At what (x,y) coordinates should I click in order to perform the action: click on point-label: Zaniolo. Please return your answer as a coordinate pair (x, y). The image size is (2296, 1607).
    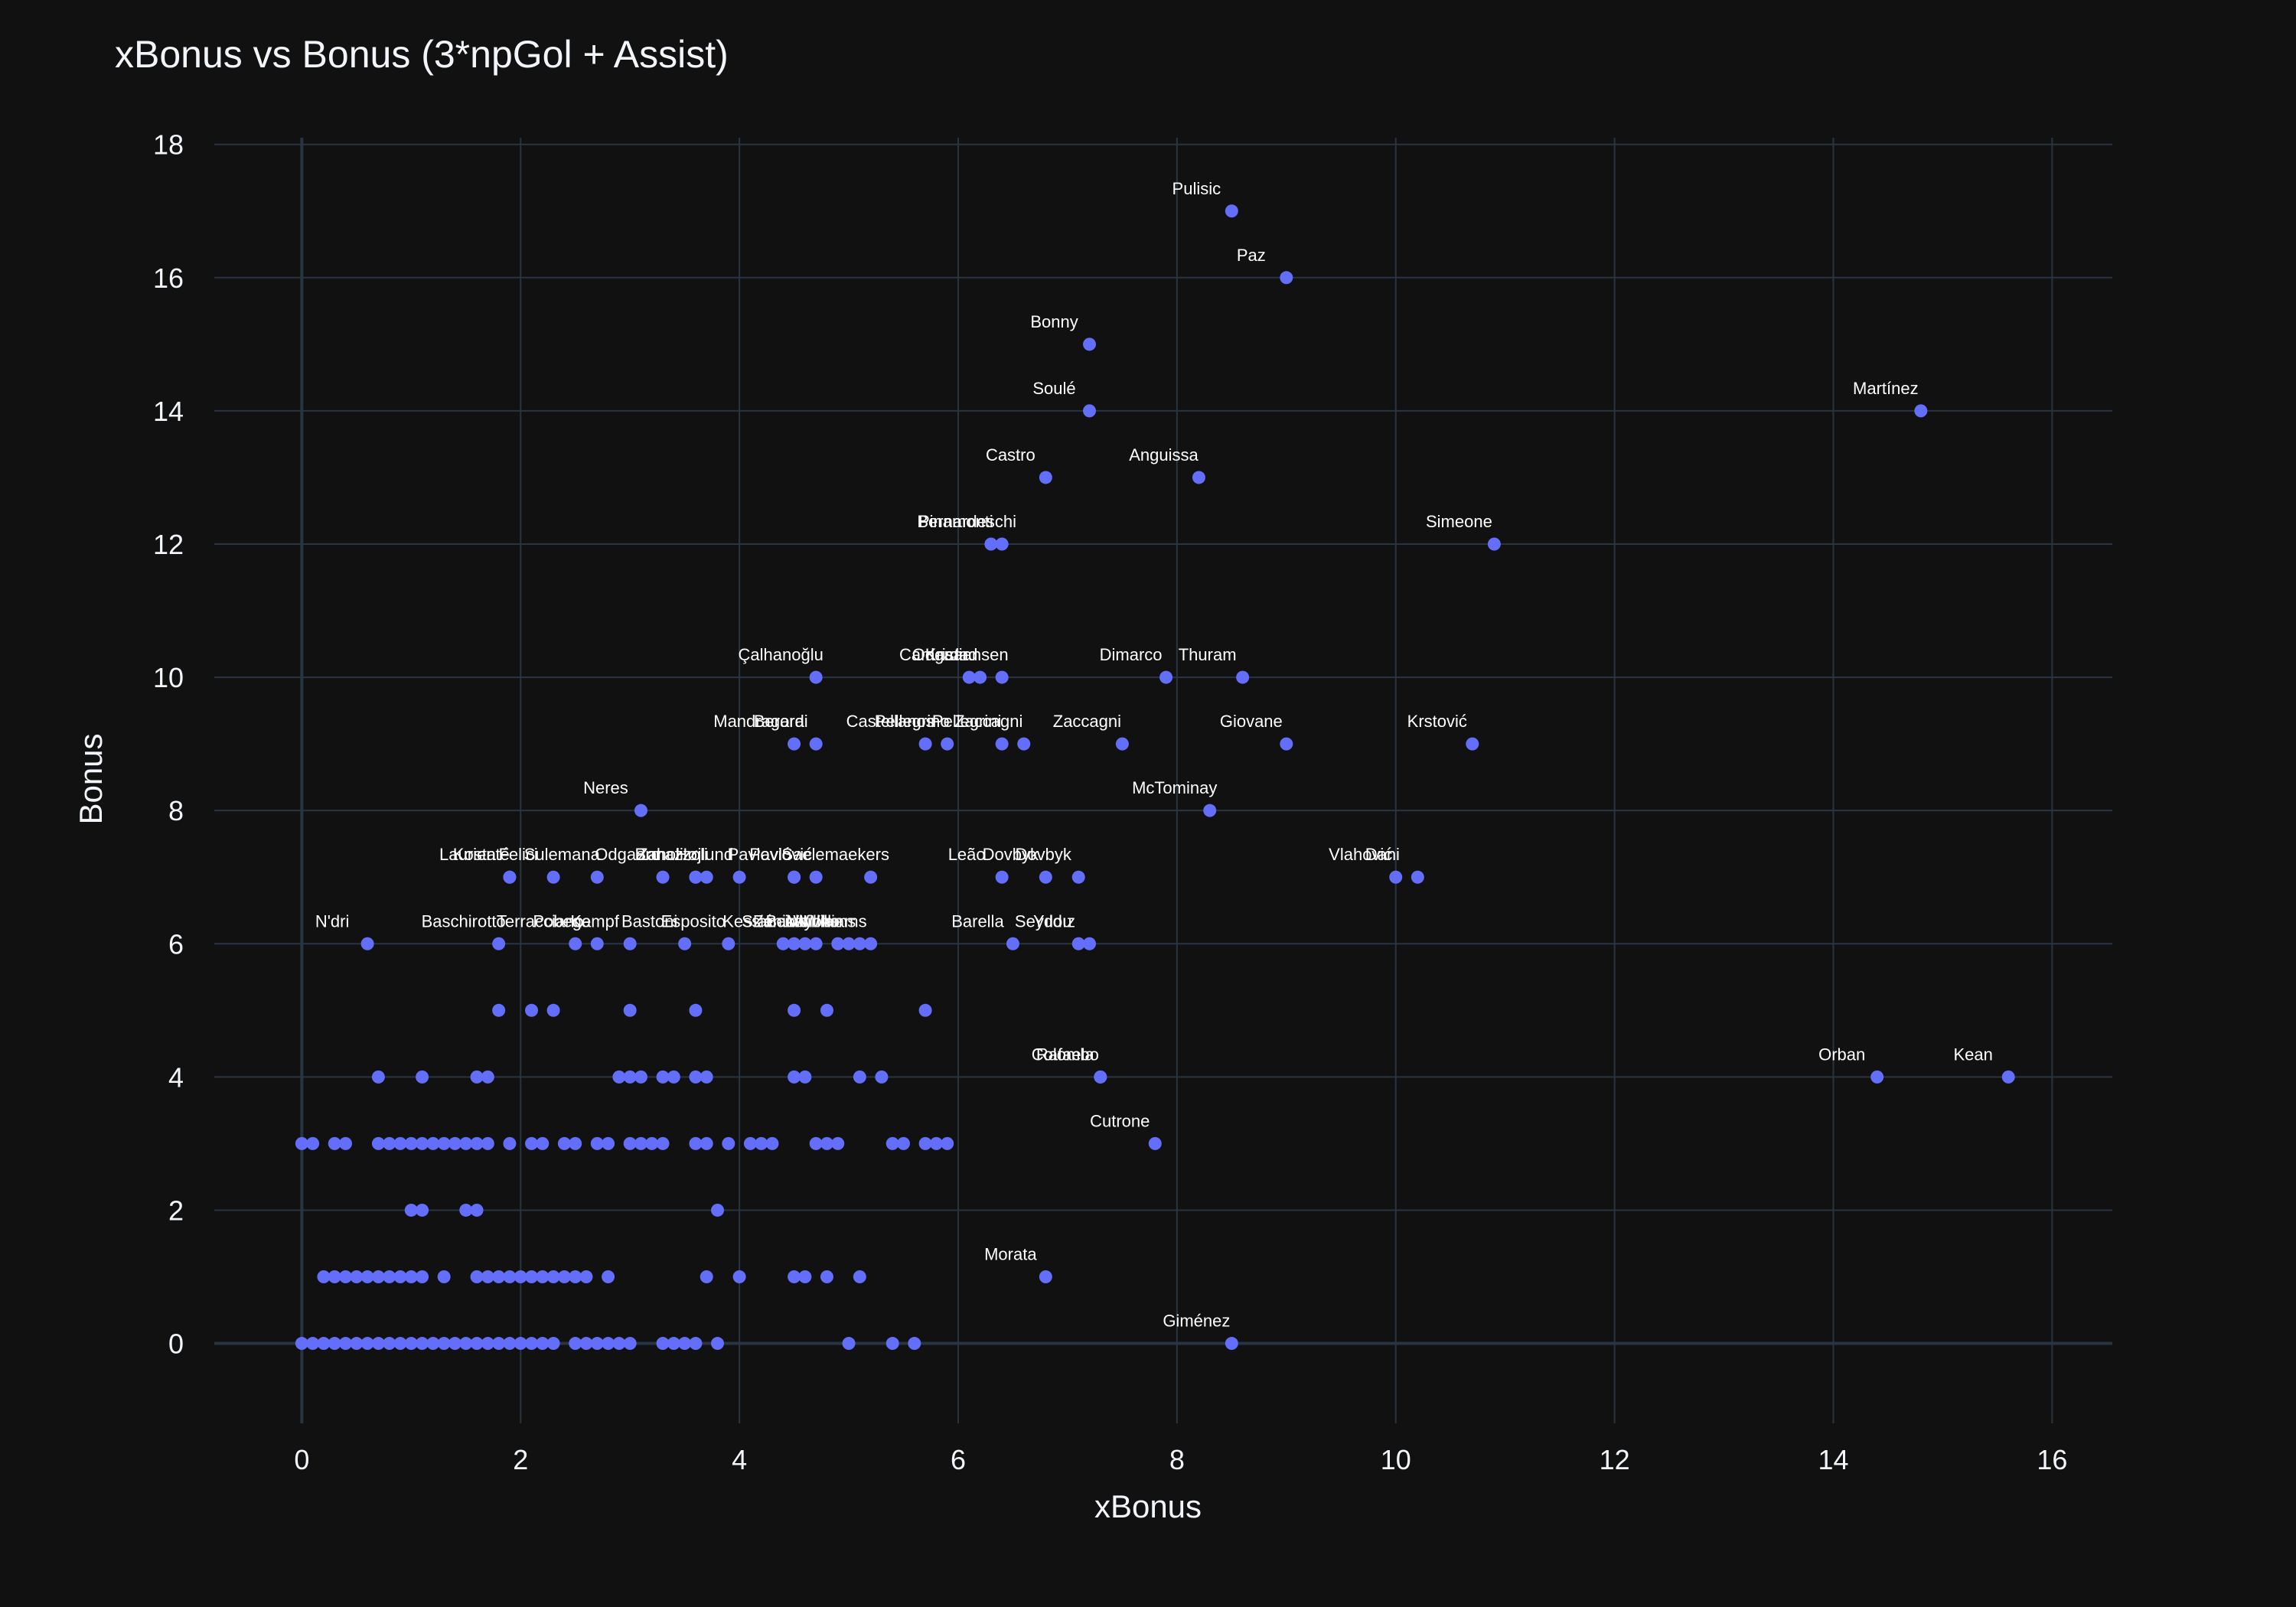
    Looking at the image, I should click on (780, 921).